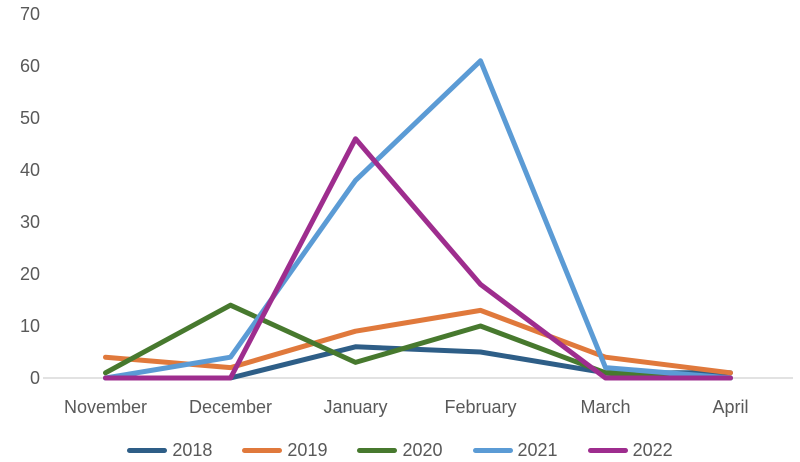 The height and width of the screenshot is (462, 800). I want to click on legend-item-2020: 2020, so click(400, 450).